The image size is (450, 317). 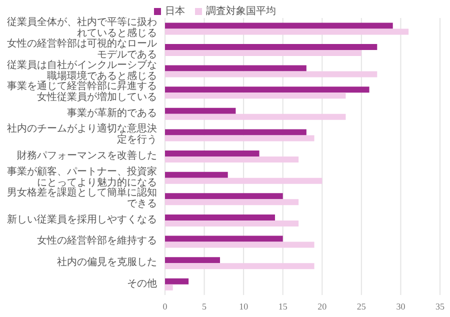 What do you see at coordinates (165, 306) in the screenshot?
I see `x-tick-label: 0` at bounding box center [165, 306].